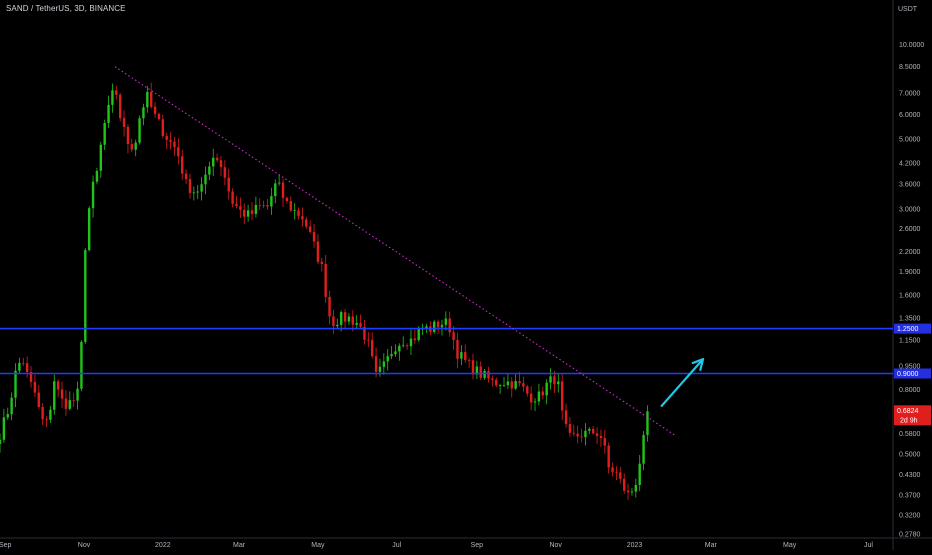 This screenshot has height=555, width=932. What do you see at coordinates (910, 272) in the screenshot?
I see `y-tick-label: 1.9000` at bounding box center [910, 272].